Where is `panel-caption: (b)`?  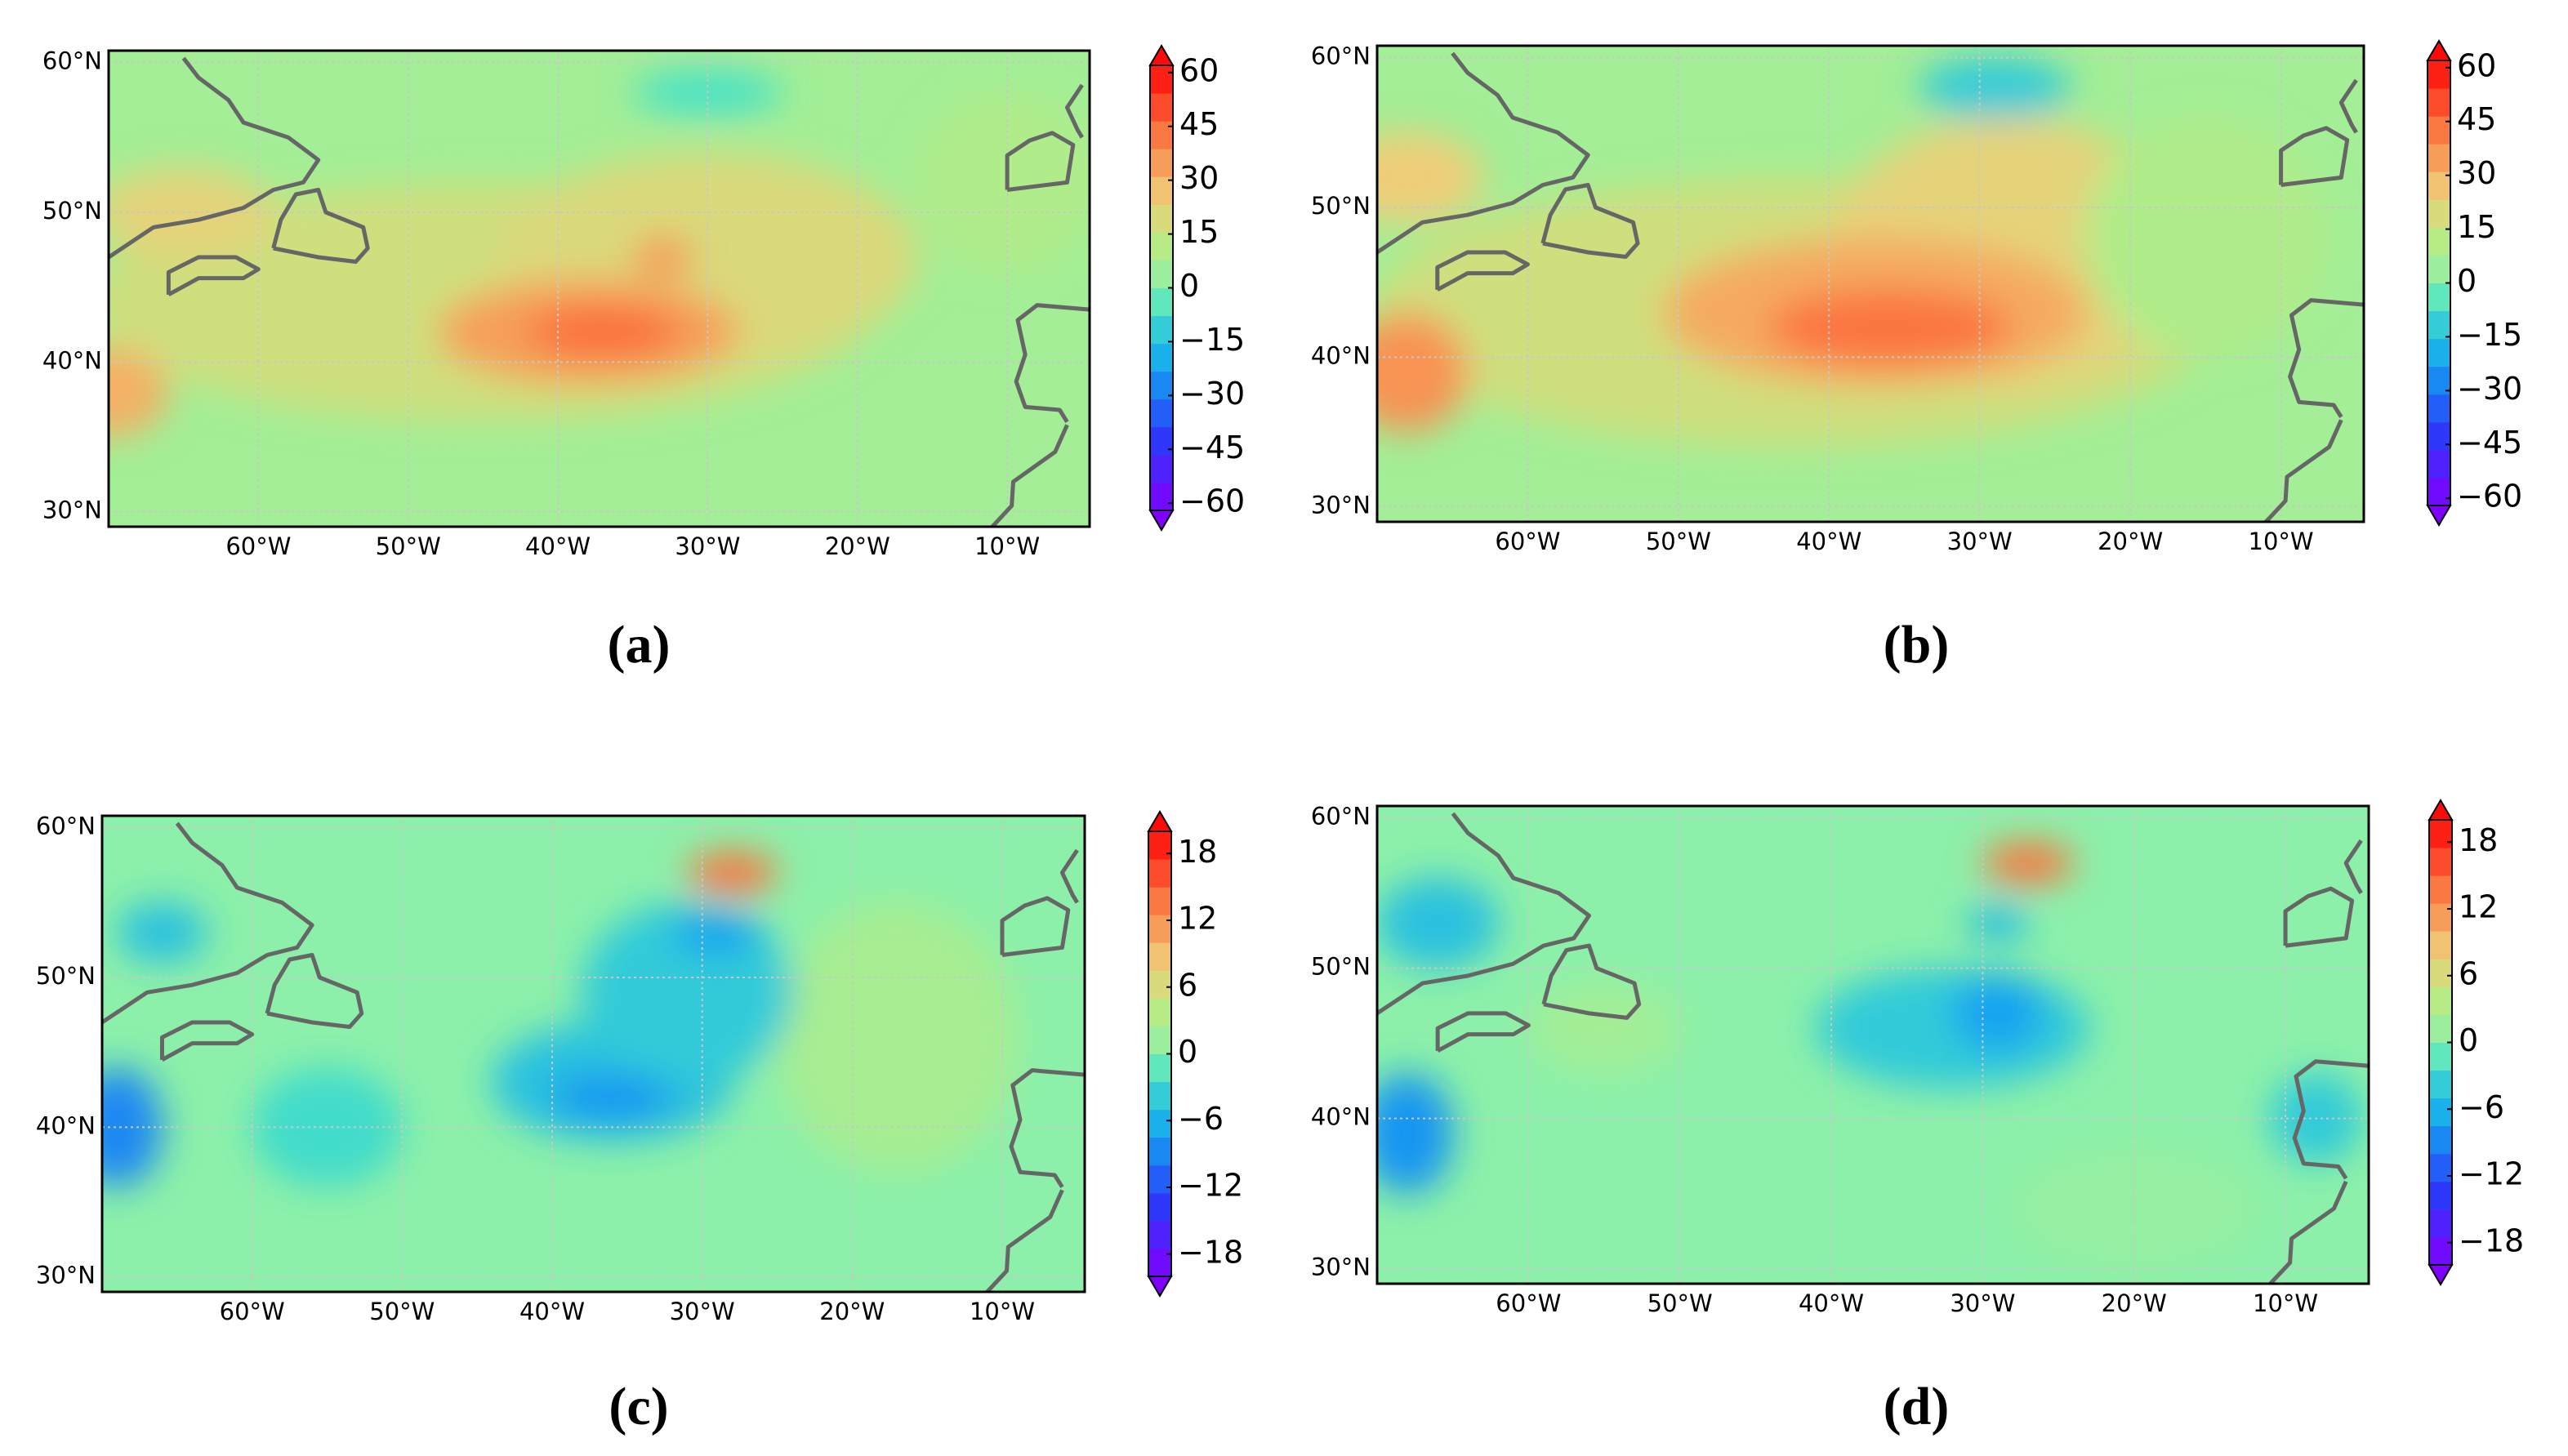 panel-caption: (b) is located at coordinates (1917, 645).